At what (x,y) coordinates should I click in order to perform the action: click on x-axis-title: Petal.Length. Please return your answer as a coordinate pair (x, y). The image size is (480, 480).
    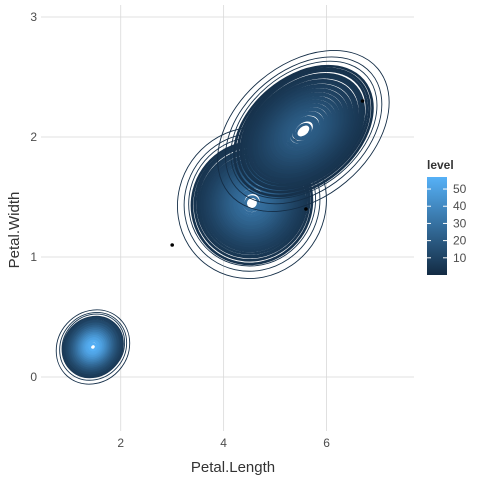
    Looking at the image, I should click on (233, 467).